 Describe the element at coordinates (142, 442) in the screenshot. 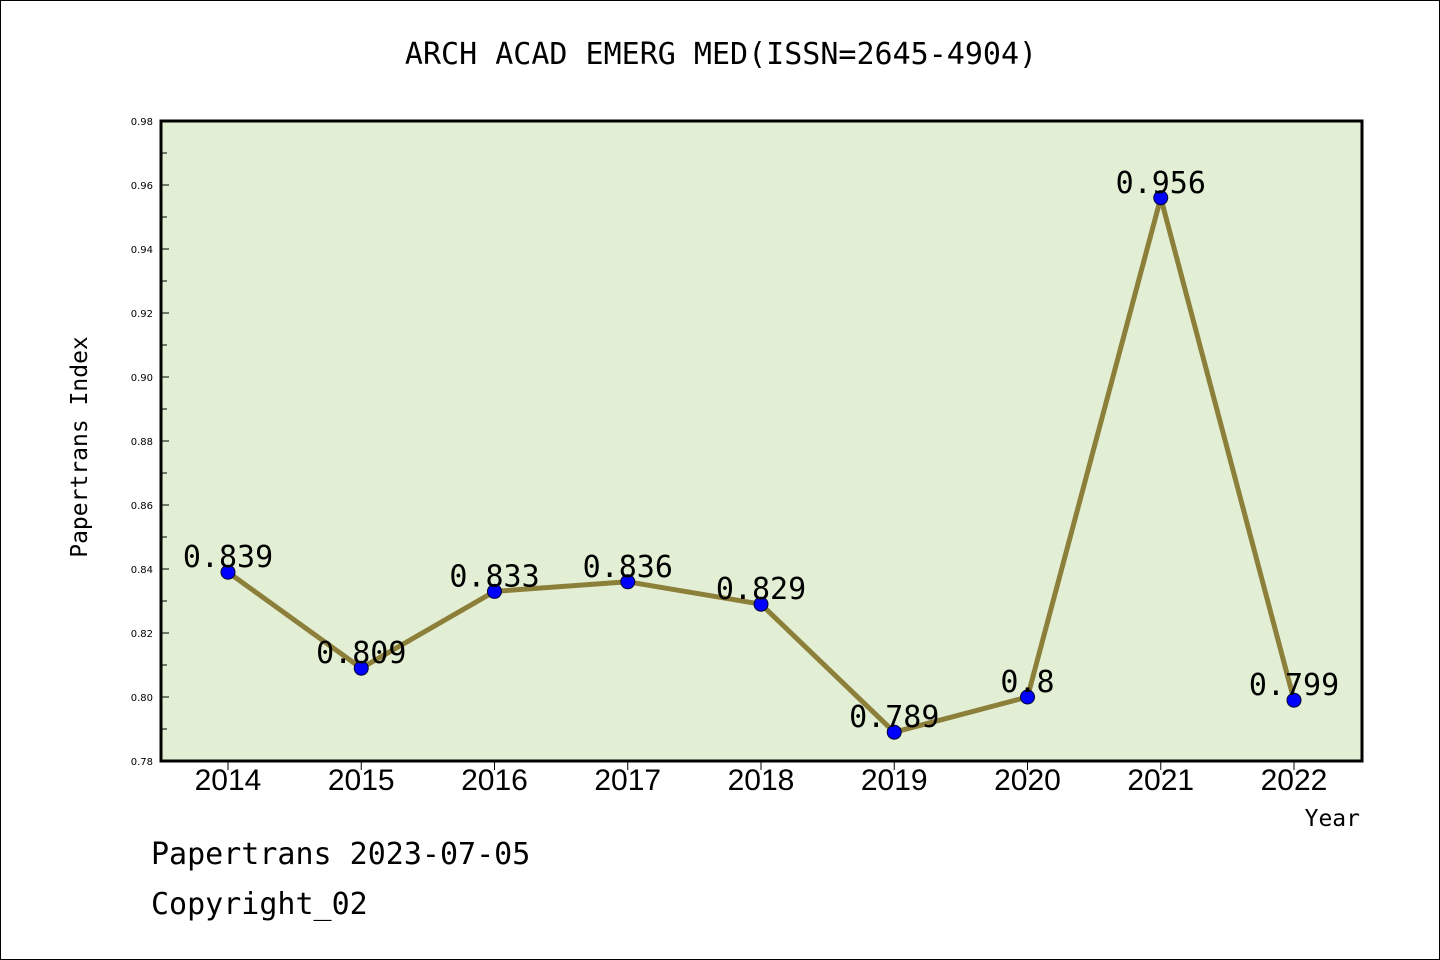

I see `y-tick-label: 0.88` at that location.